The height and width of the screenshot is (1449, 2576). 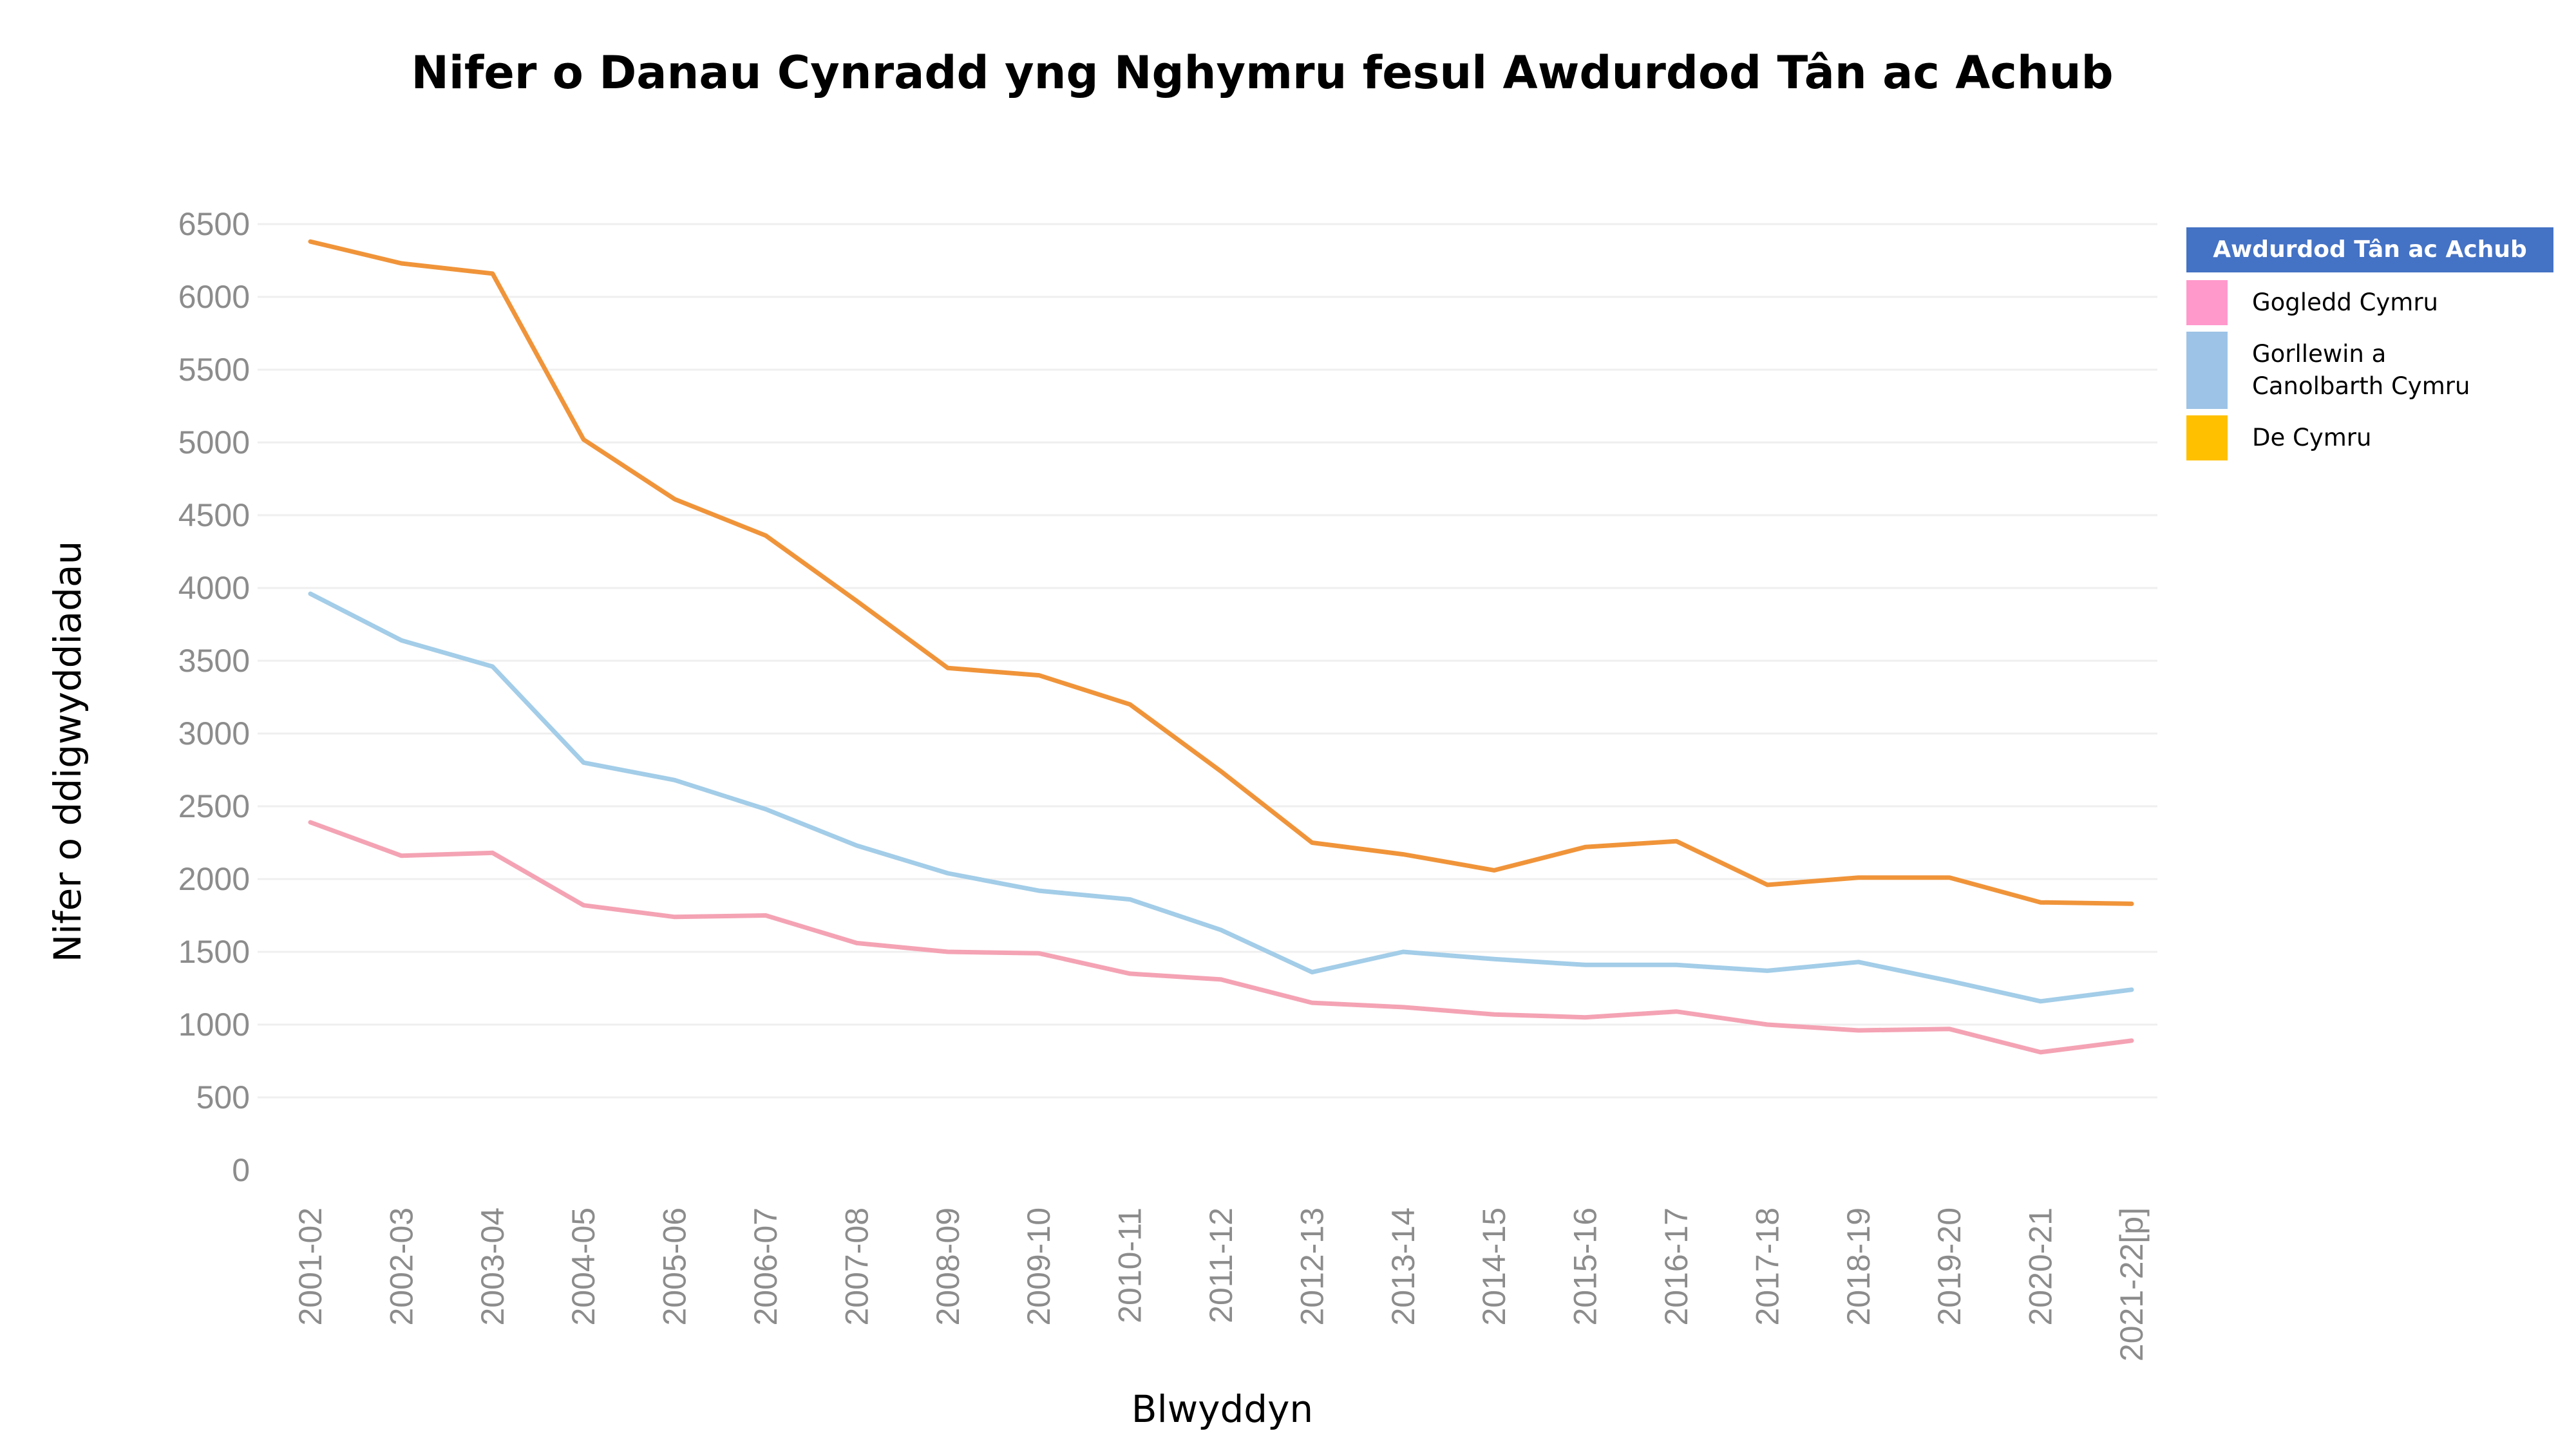 What do you see at coordinates (214, 297) in the screenshot?
I see `y-tick-label: 6000` at bounding box center [214, 297].